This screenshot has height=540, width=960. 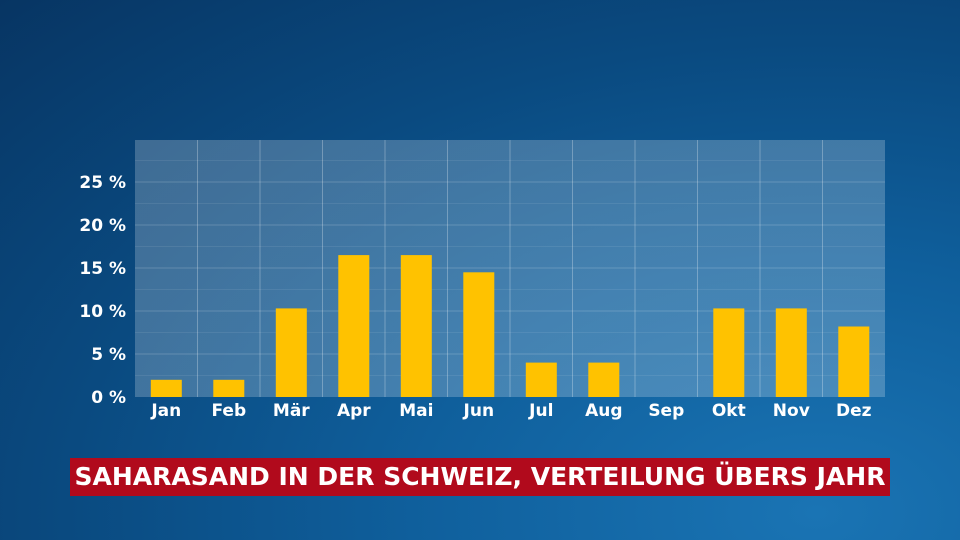 I want to click on x-tick-label-jun: Jun, so click(x=479, y=411).